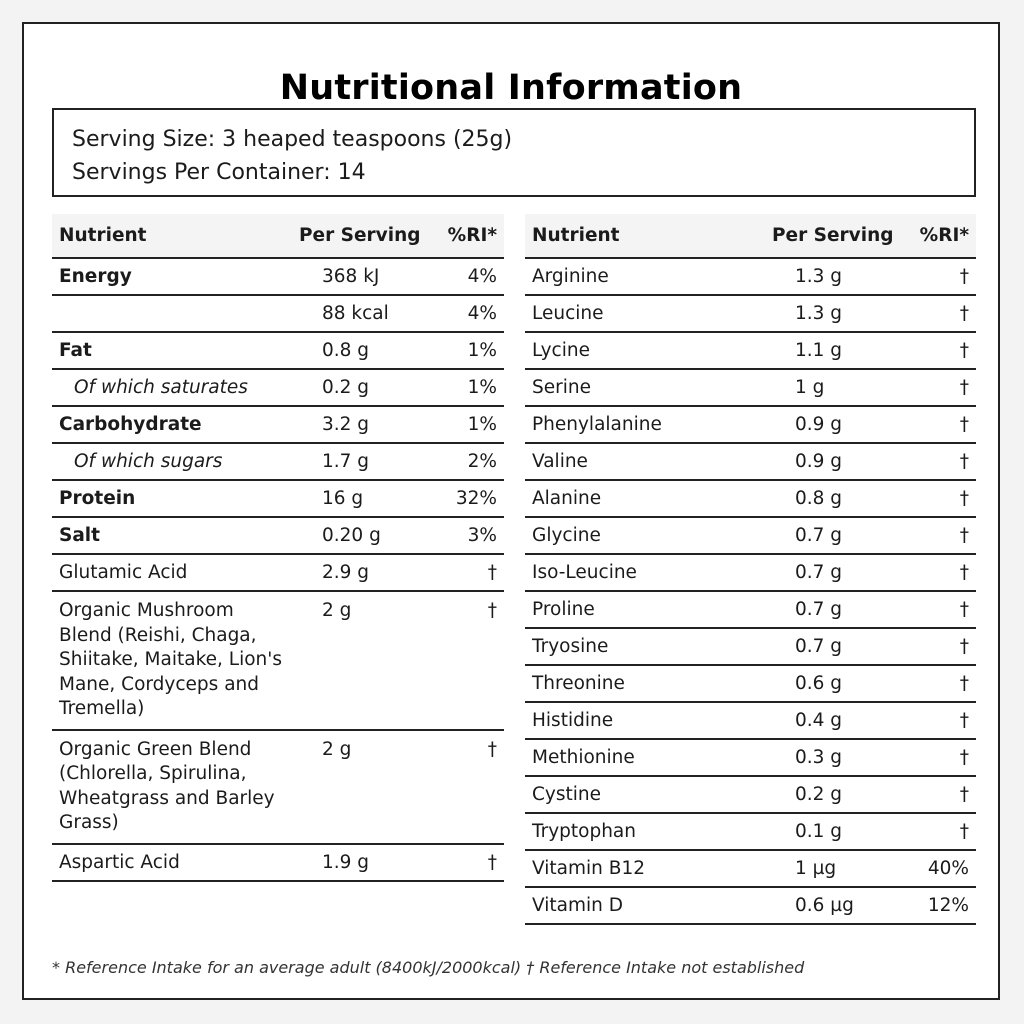  I want to click on table-row: Energy 368 kJ 4%, so click(278, 277).